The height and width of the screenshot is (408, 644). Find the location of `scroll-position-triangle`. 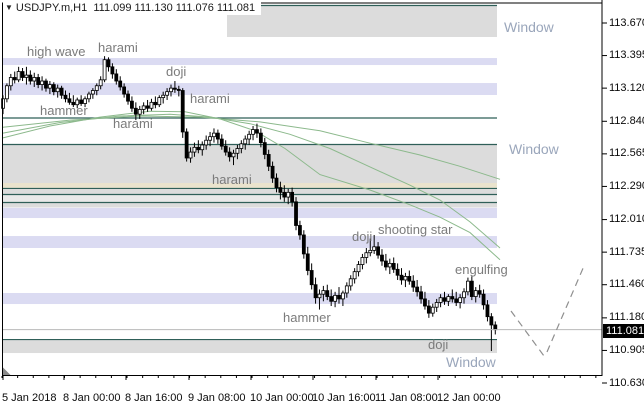

scroll-position-triangle is located at coordinates (7, 371).